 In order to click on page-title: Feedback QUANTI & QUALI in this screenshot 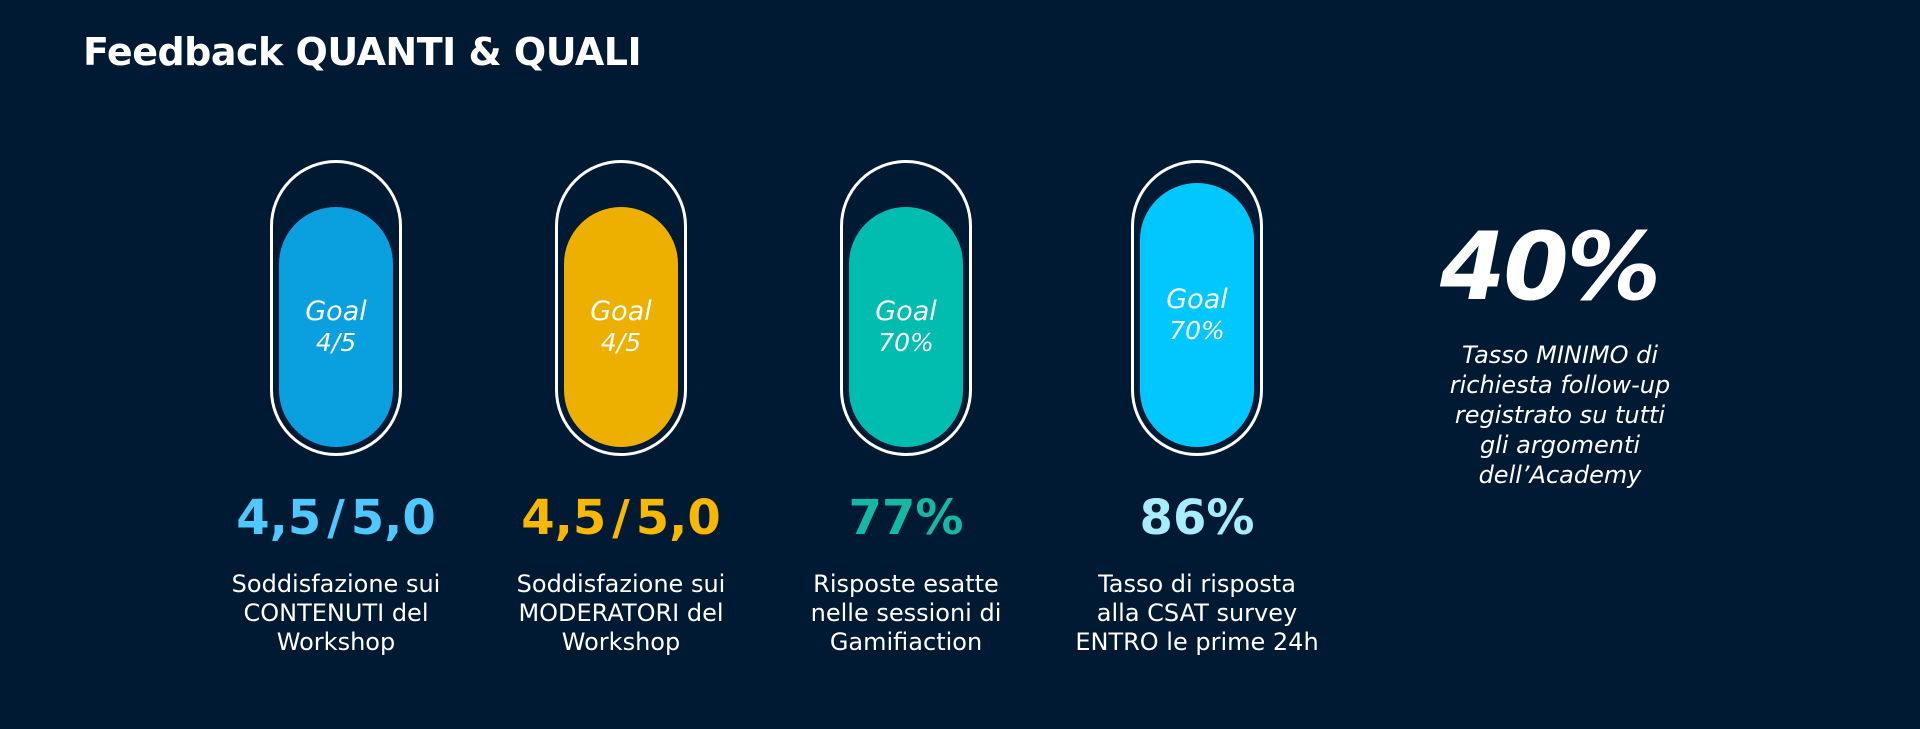, I will do `click(362, 52)`.